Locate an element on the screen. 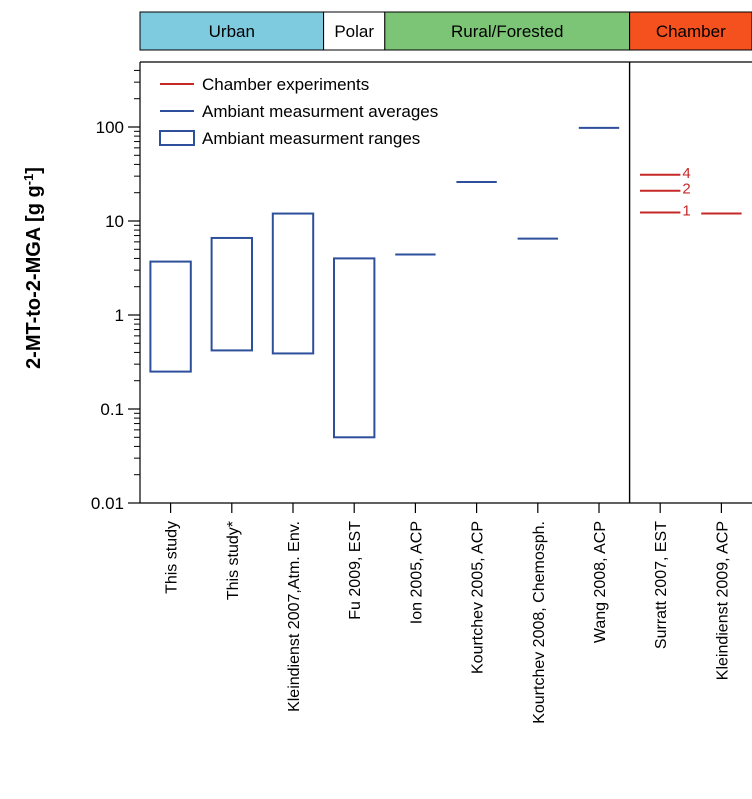 This screenshot has width=752, height=799. chamber-line-label-2: 1 is located at coordinates (686, 211).